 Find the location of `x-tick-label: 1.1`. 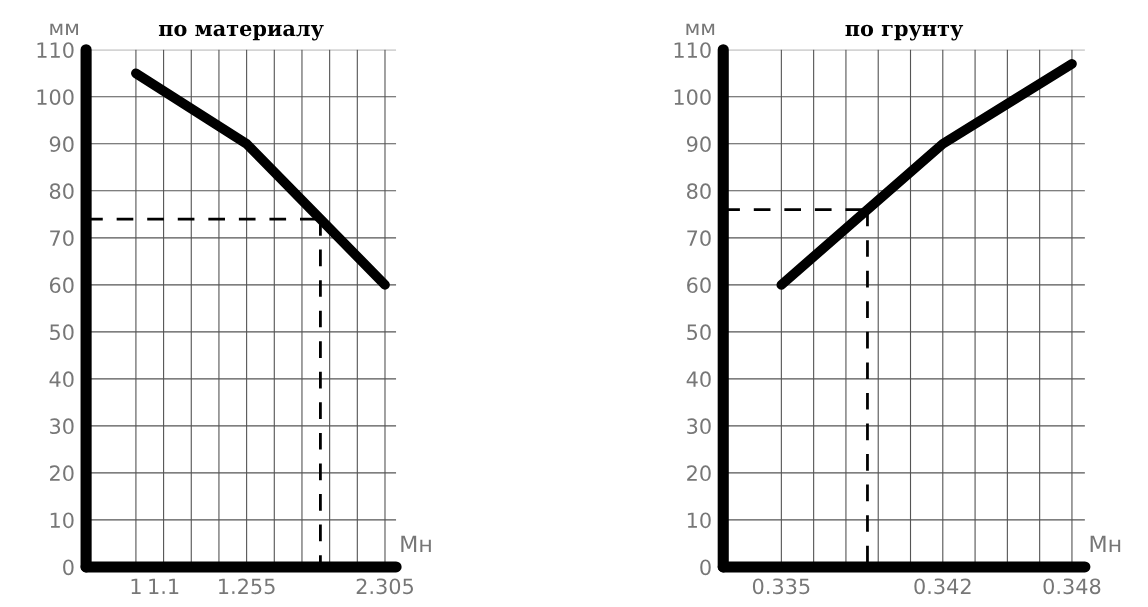

x-tick-label: 1.1 is located at coordinates (164, 586).